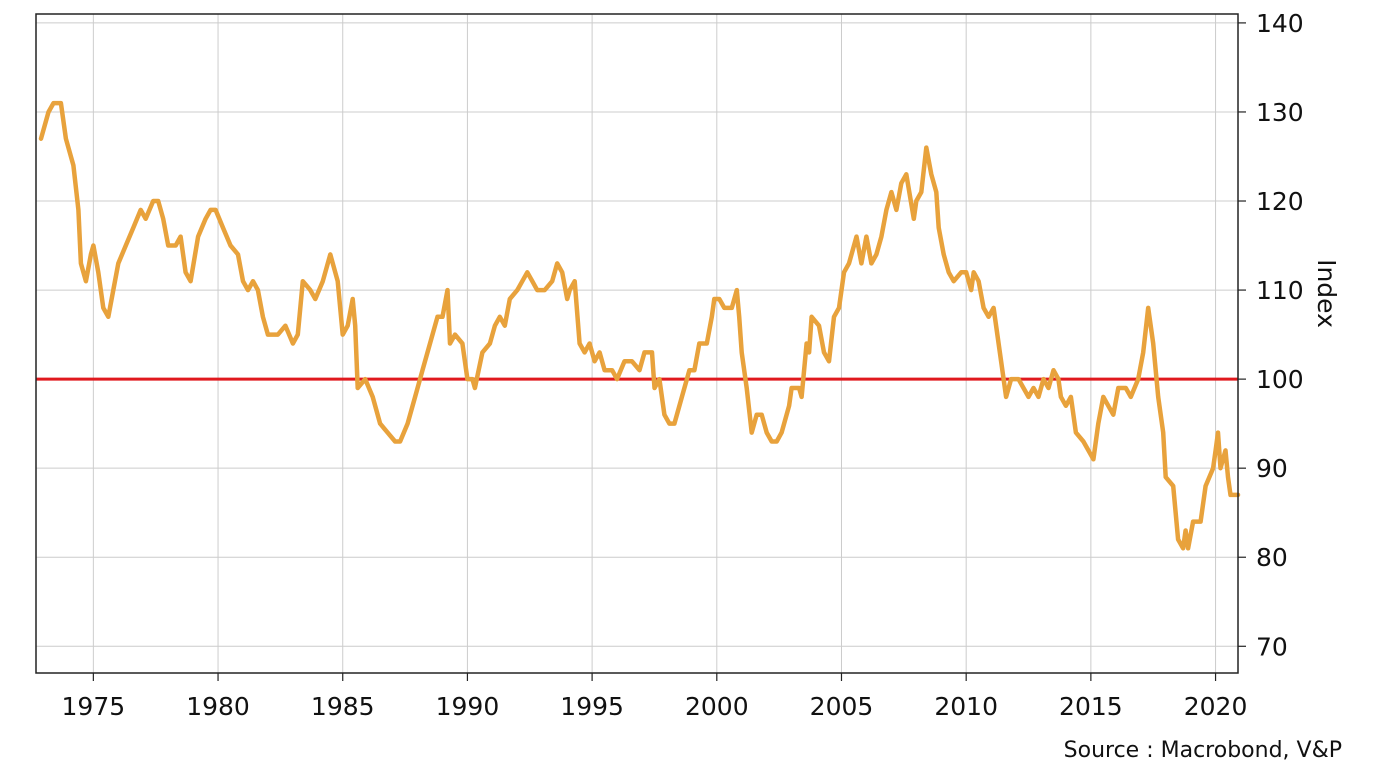  I want to click on y-tick-label: 70, so click(1272, 646).